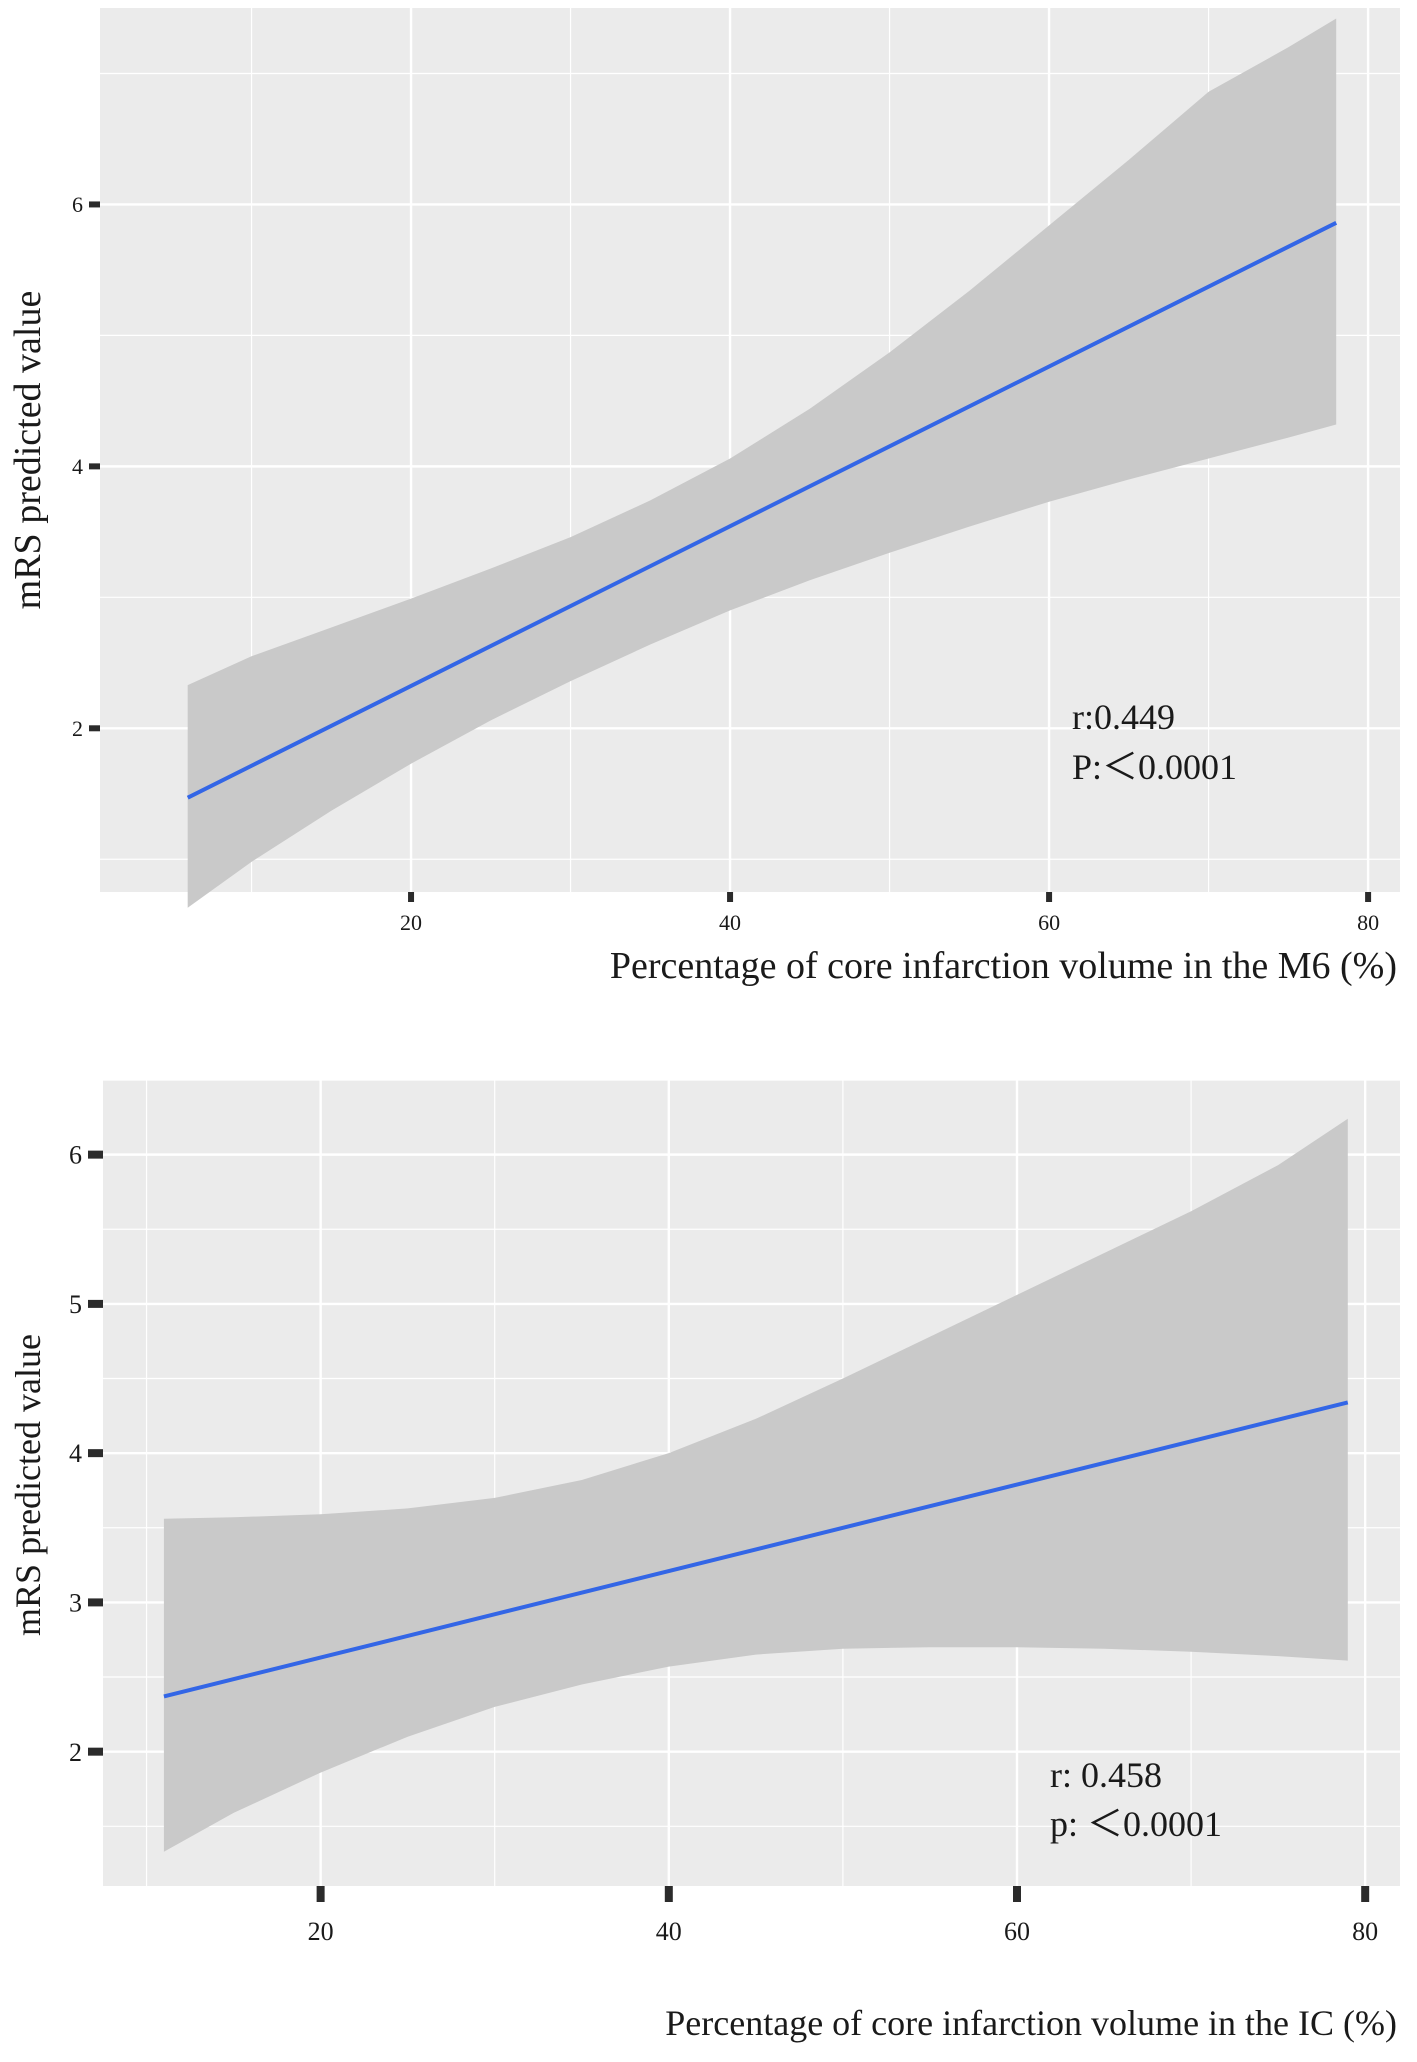 This screenshot has width=1417, height=2062. I want to click on annotation-p: p: ＜0.0001, so click(1136, 1824).